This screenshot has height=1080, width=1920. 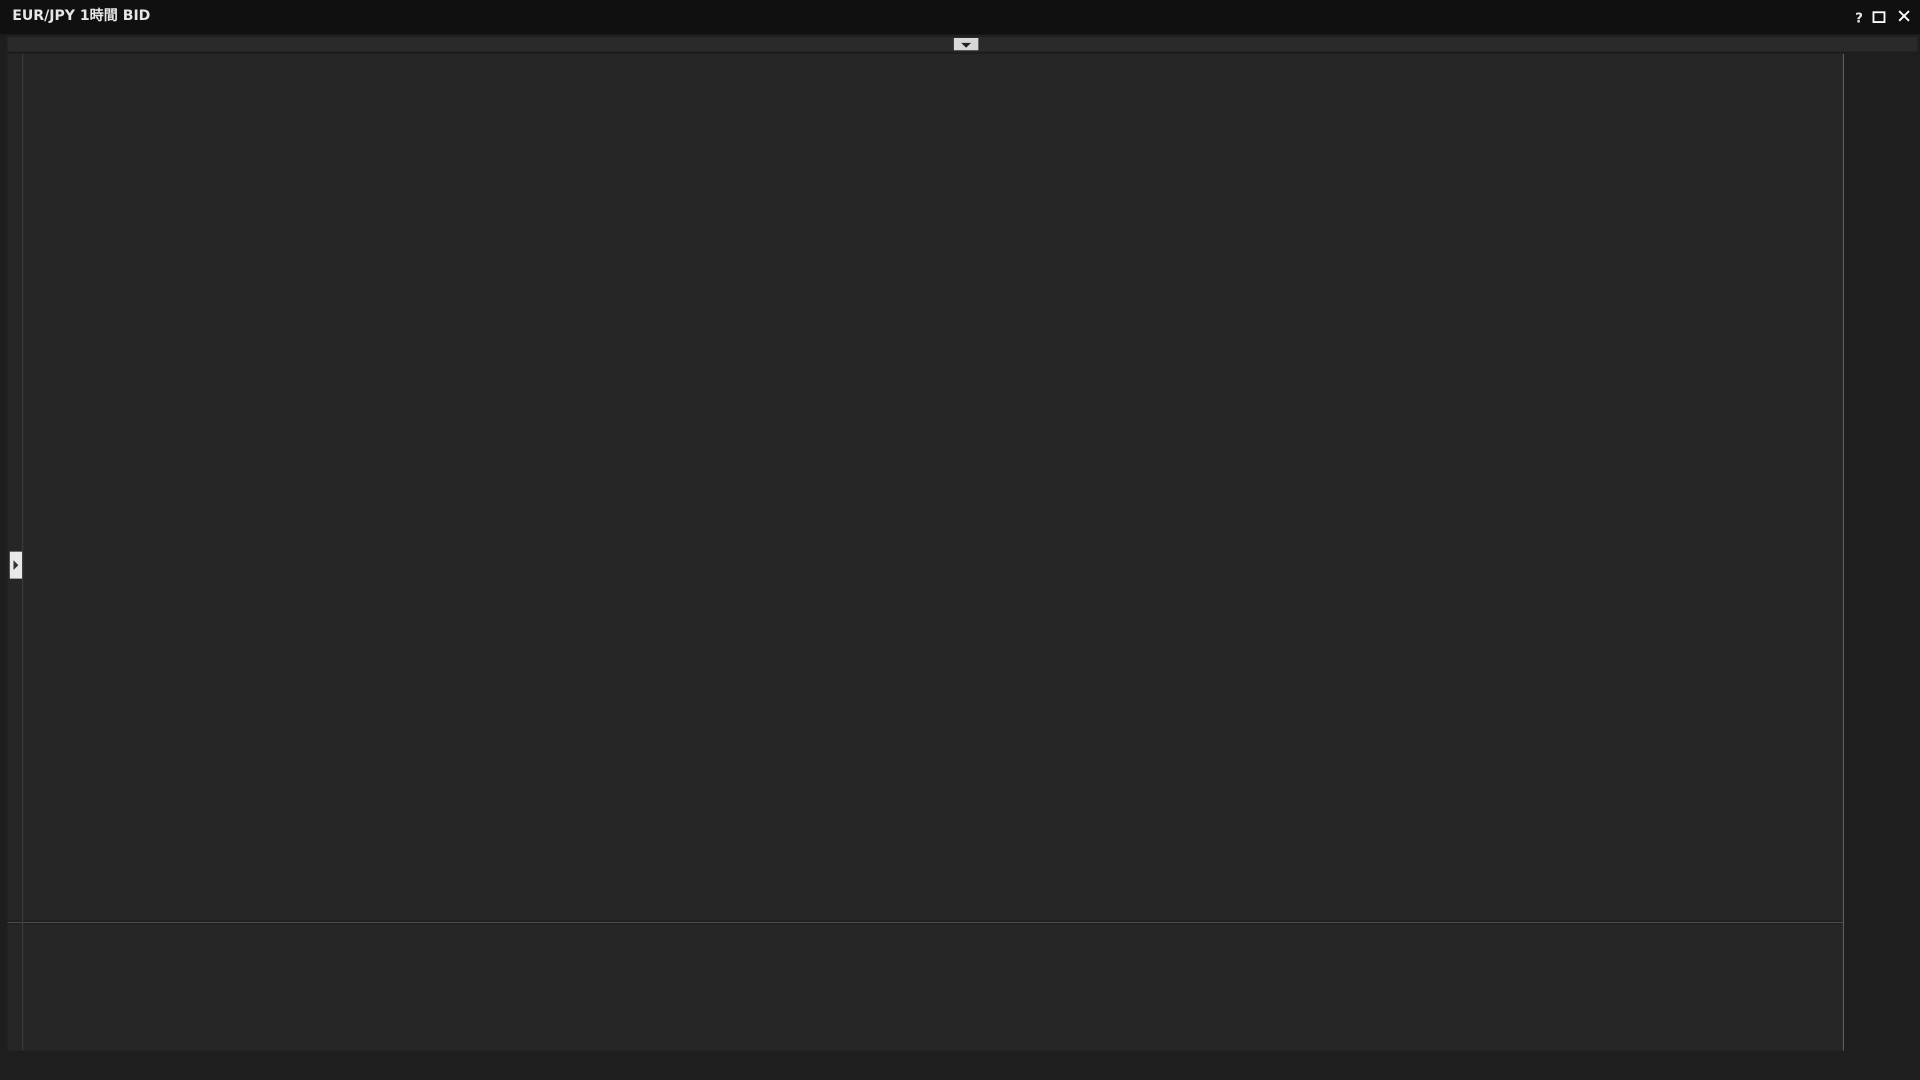 What do you see at coordinates (925, 987) in the screenshot?
I see `stochastic-panel` at bounding box center [925, 987].